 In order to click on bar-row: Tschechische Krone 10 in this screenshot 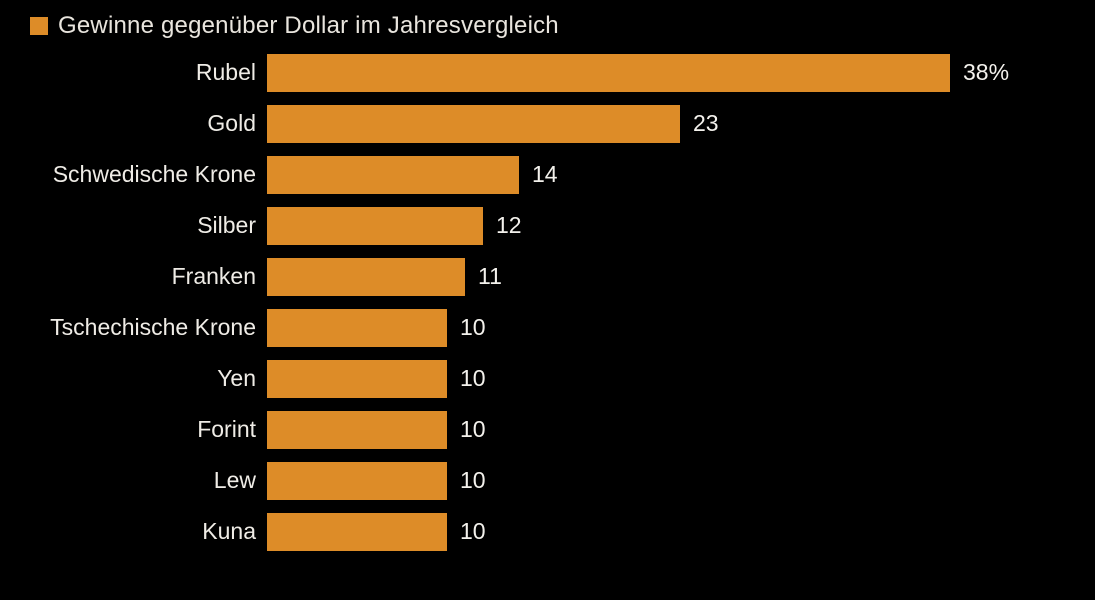, I will do `click(547, 327)`.